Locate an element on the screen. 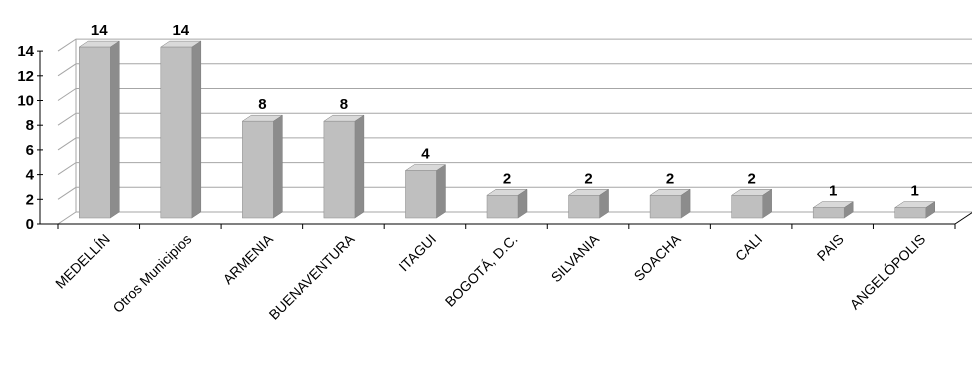  category-label: ARMENIA is located at coordinates (248, 258).